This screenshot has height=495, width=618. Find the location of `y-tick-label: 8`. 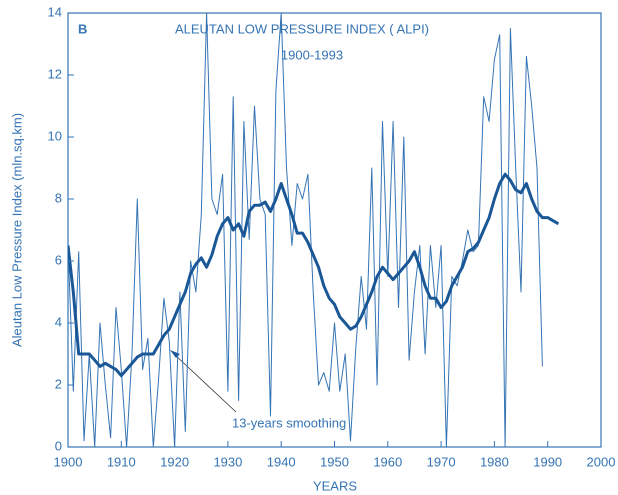

y-tick-label: 8 is located at coordinates (58, 197).